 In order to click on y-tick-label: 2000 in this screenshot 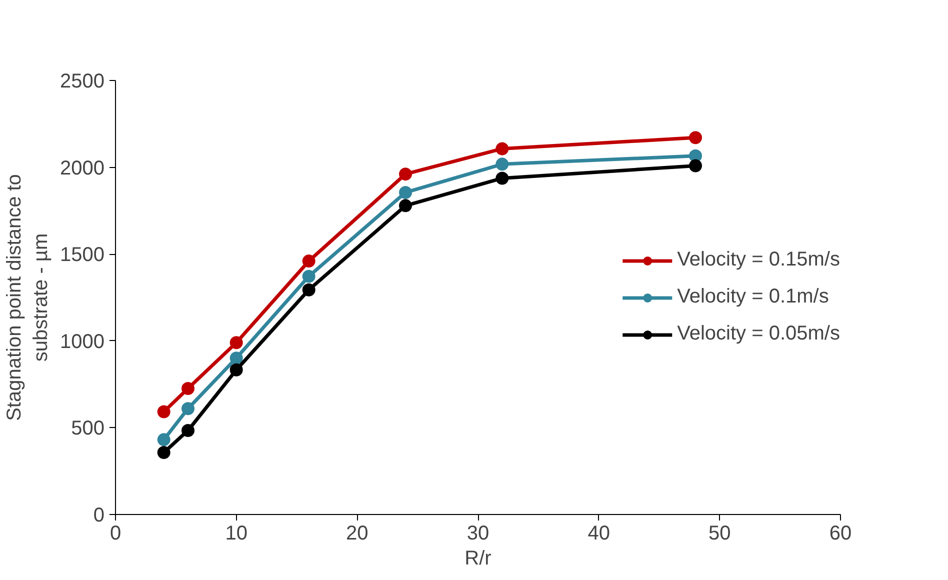, I will do `click(82, 168)`.